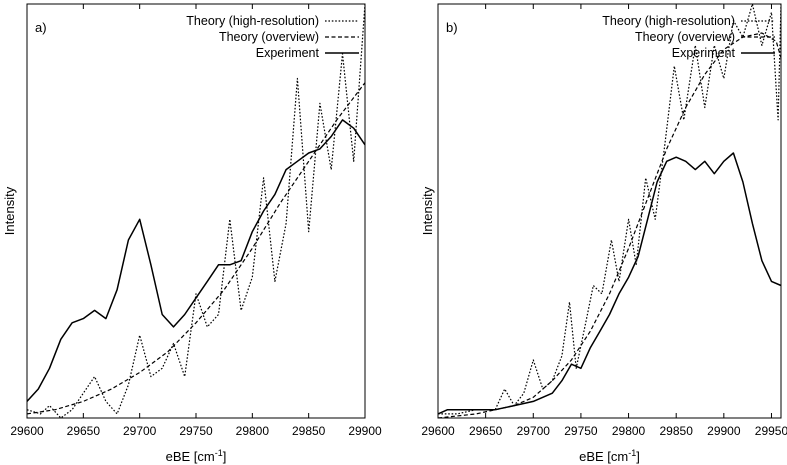  Describe the element at coordinates (452, 27) in the screenshot. I see `panel-label: b)` at that location.